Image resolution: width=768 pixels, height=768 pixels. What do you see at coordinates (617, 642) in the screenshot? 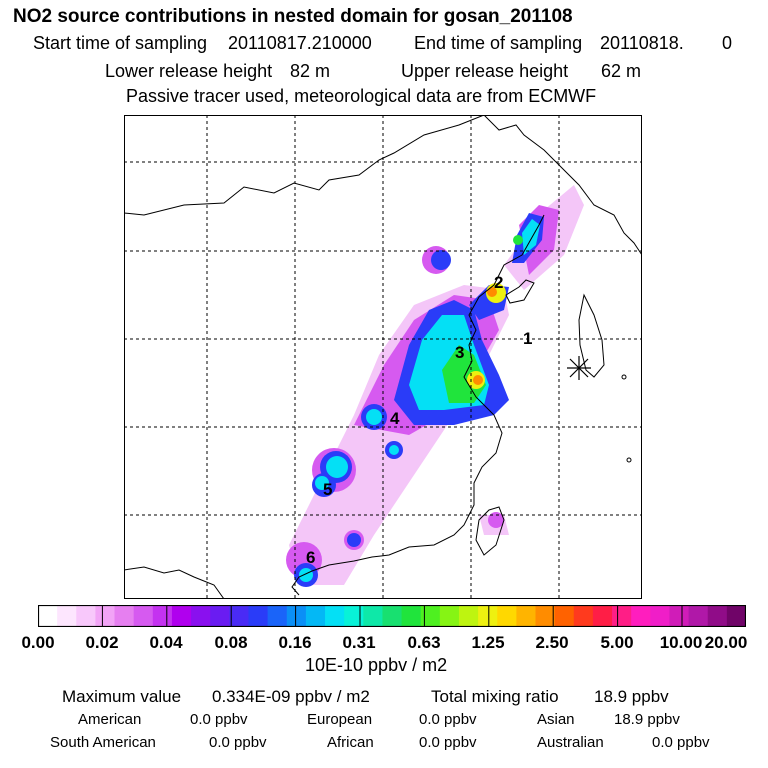
I see `colorbar-tick: 5.00` at bounding box center [617, 642].